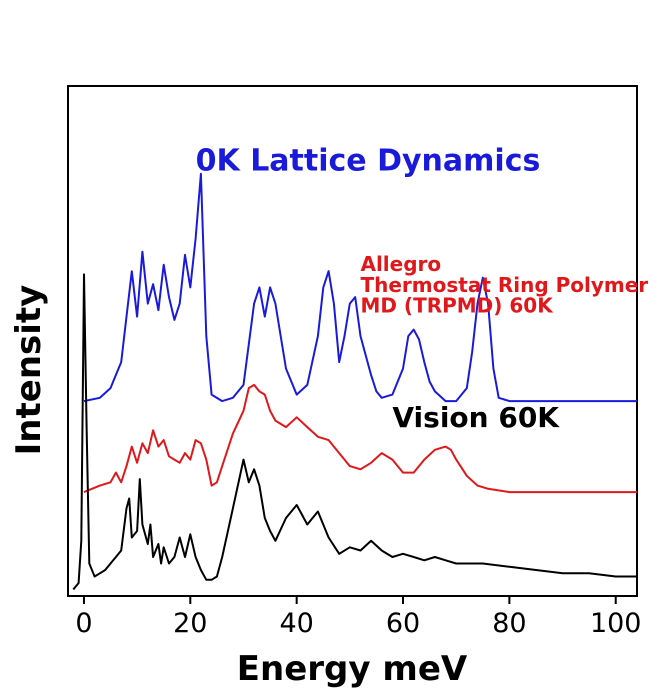  What do you see at coordinates (616, 623) in the screenshot?
I see `x-tick-label: 100` at bounding box center [616, 623].